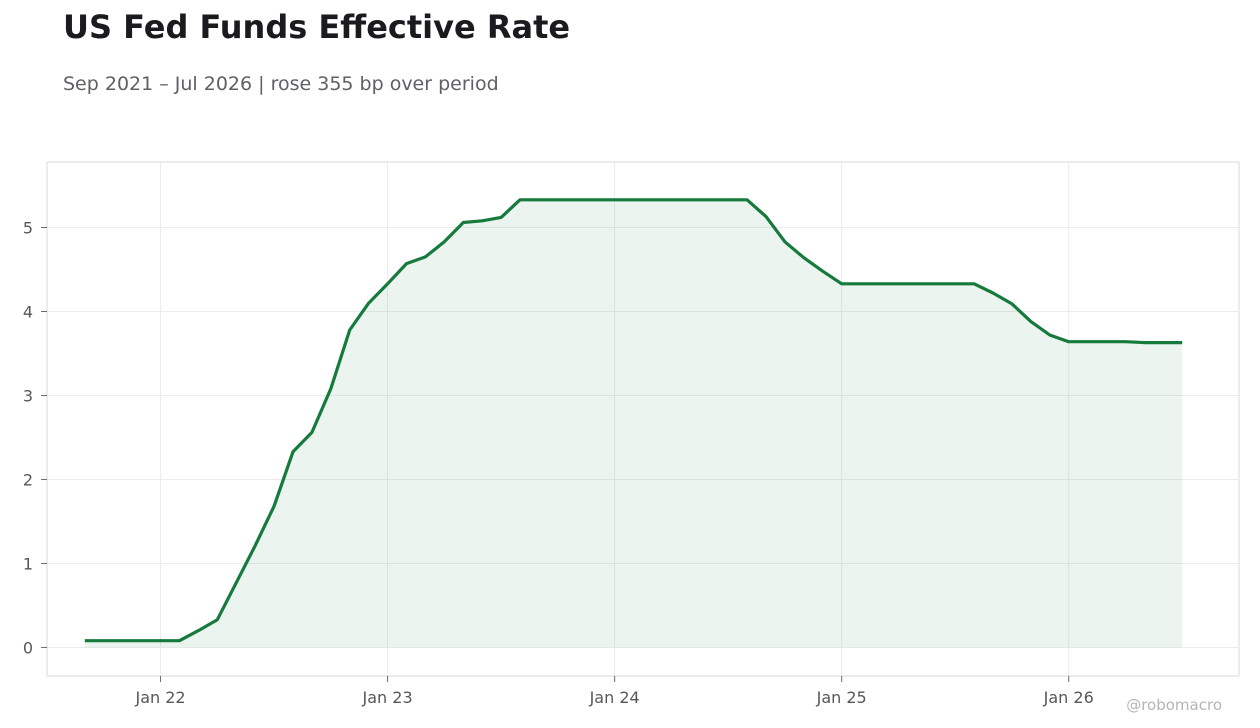 The width and height of the screenshot is (1260, 728). What do you see at coordinates (1174, 705) in the screenshot?
I see `watermark: @robomacro` at bounding box center [1174, 705].